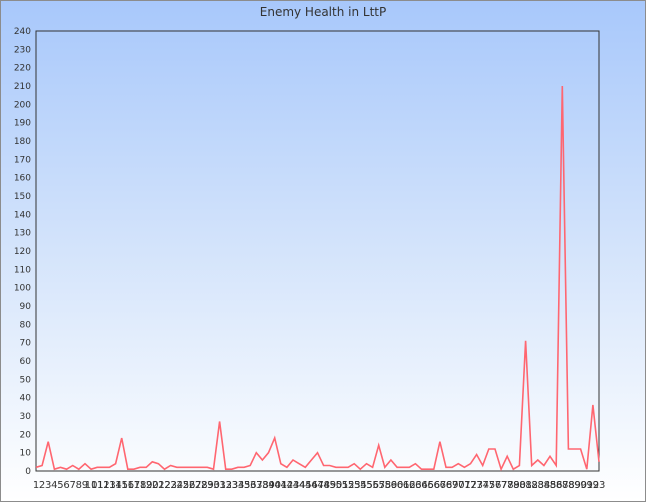 The image size is (646, 502). What do you see at coordinates (231, 485) in the screenshot?
I see `x-tick-label: 33` at bounding box center [231, 485].